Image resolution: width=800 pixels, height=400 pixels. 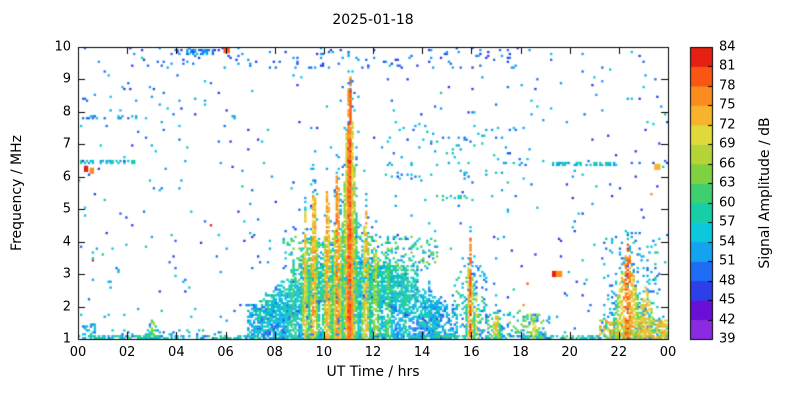 I want to click on colorbar-tick-label: 42, so click(x=727, y=320).